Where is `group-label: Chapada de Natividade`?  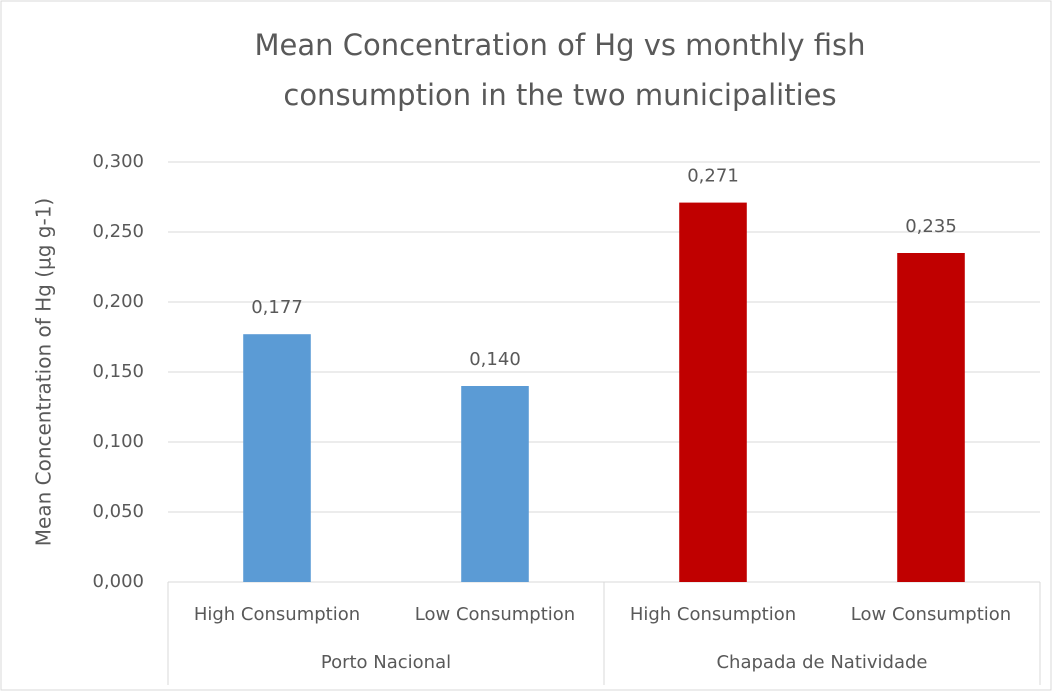
group-label: Chapada de Natividade is located at coordinates (821, 662).